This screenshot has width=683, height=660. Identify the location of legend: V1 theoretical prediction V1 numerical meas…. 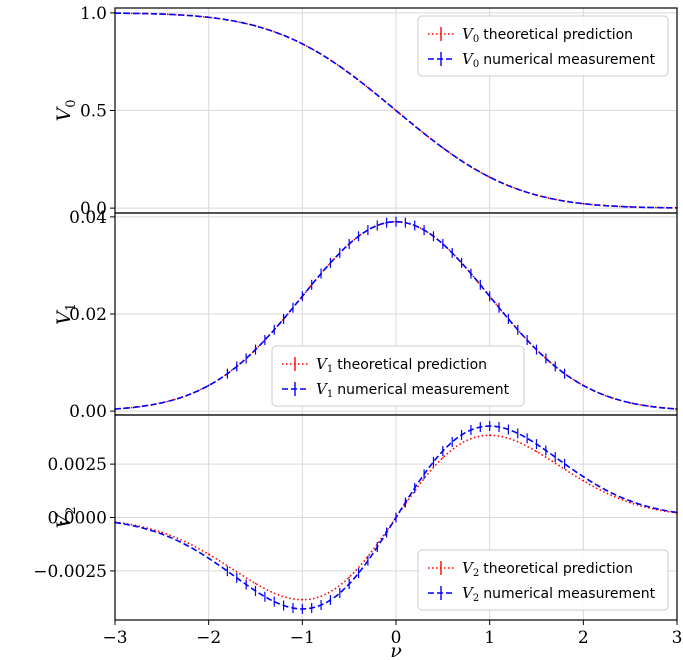
(398, 376).